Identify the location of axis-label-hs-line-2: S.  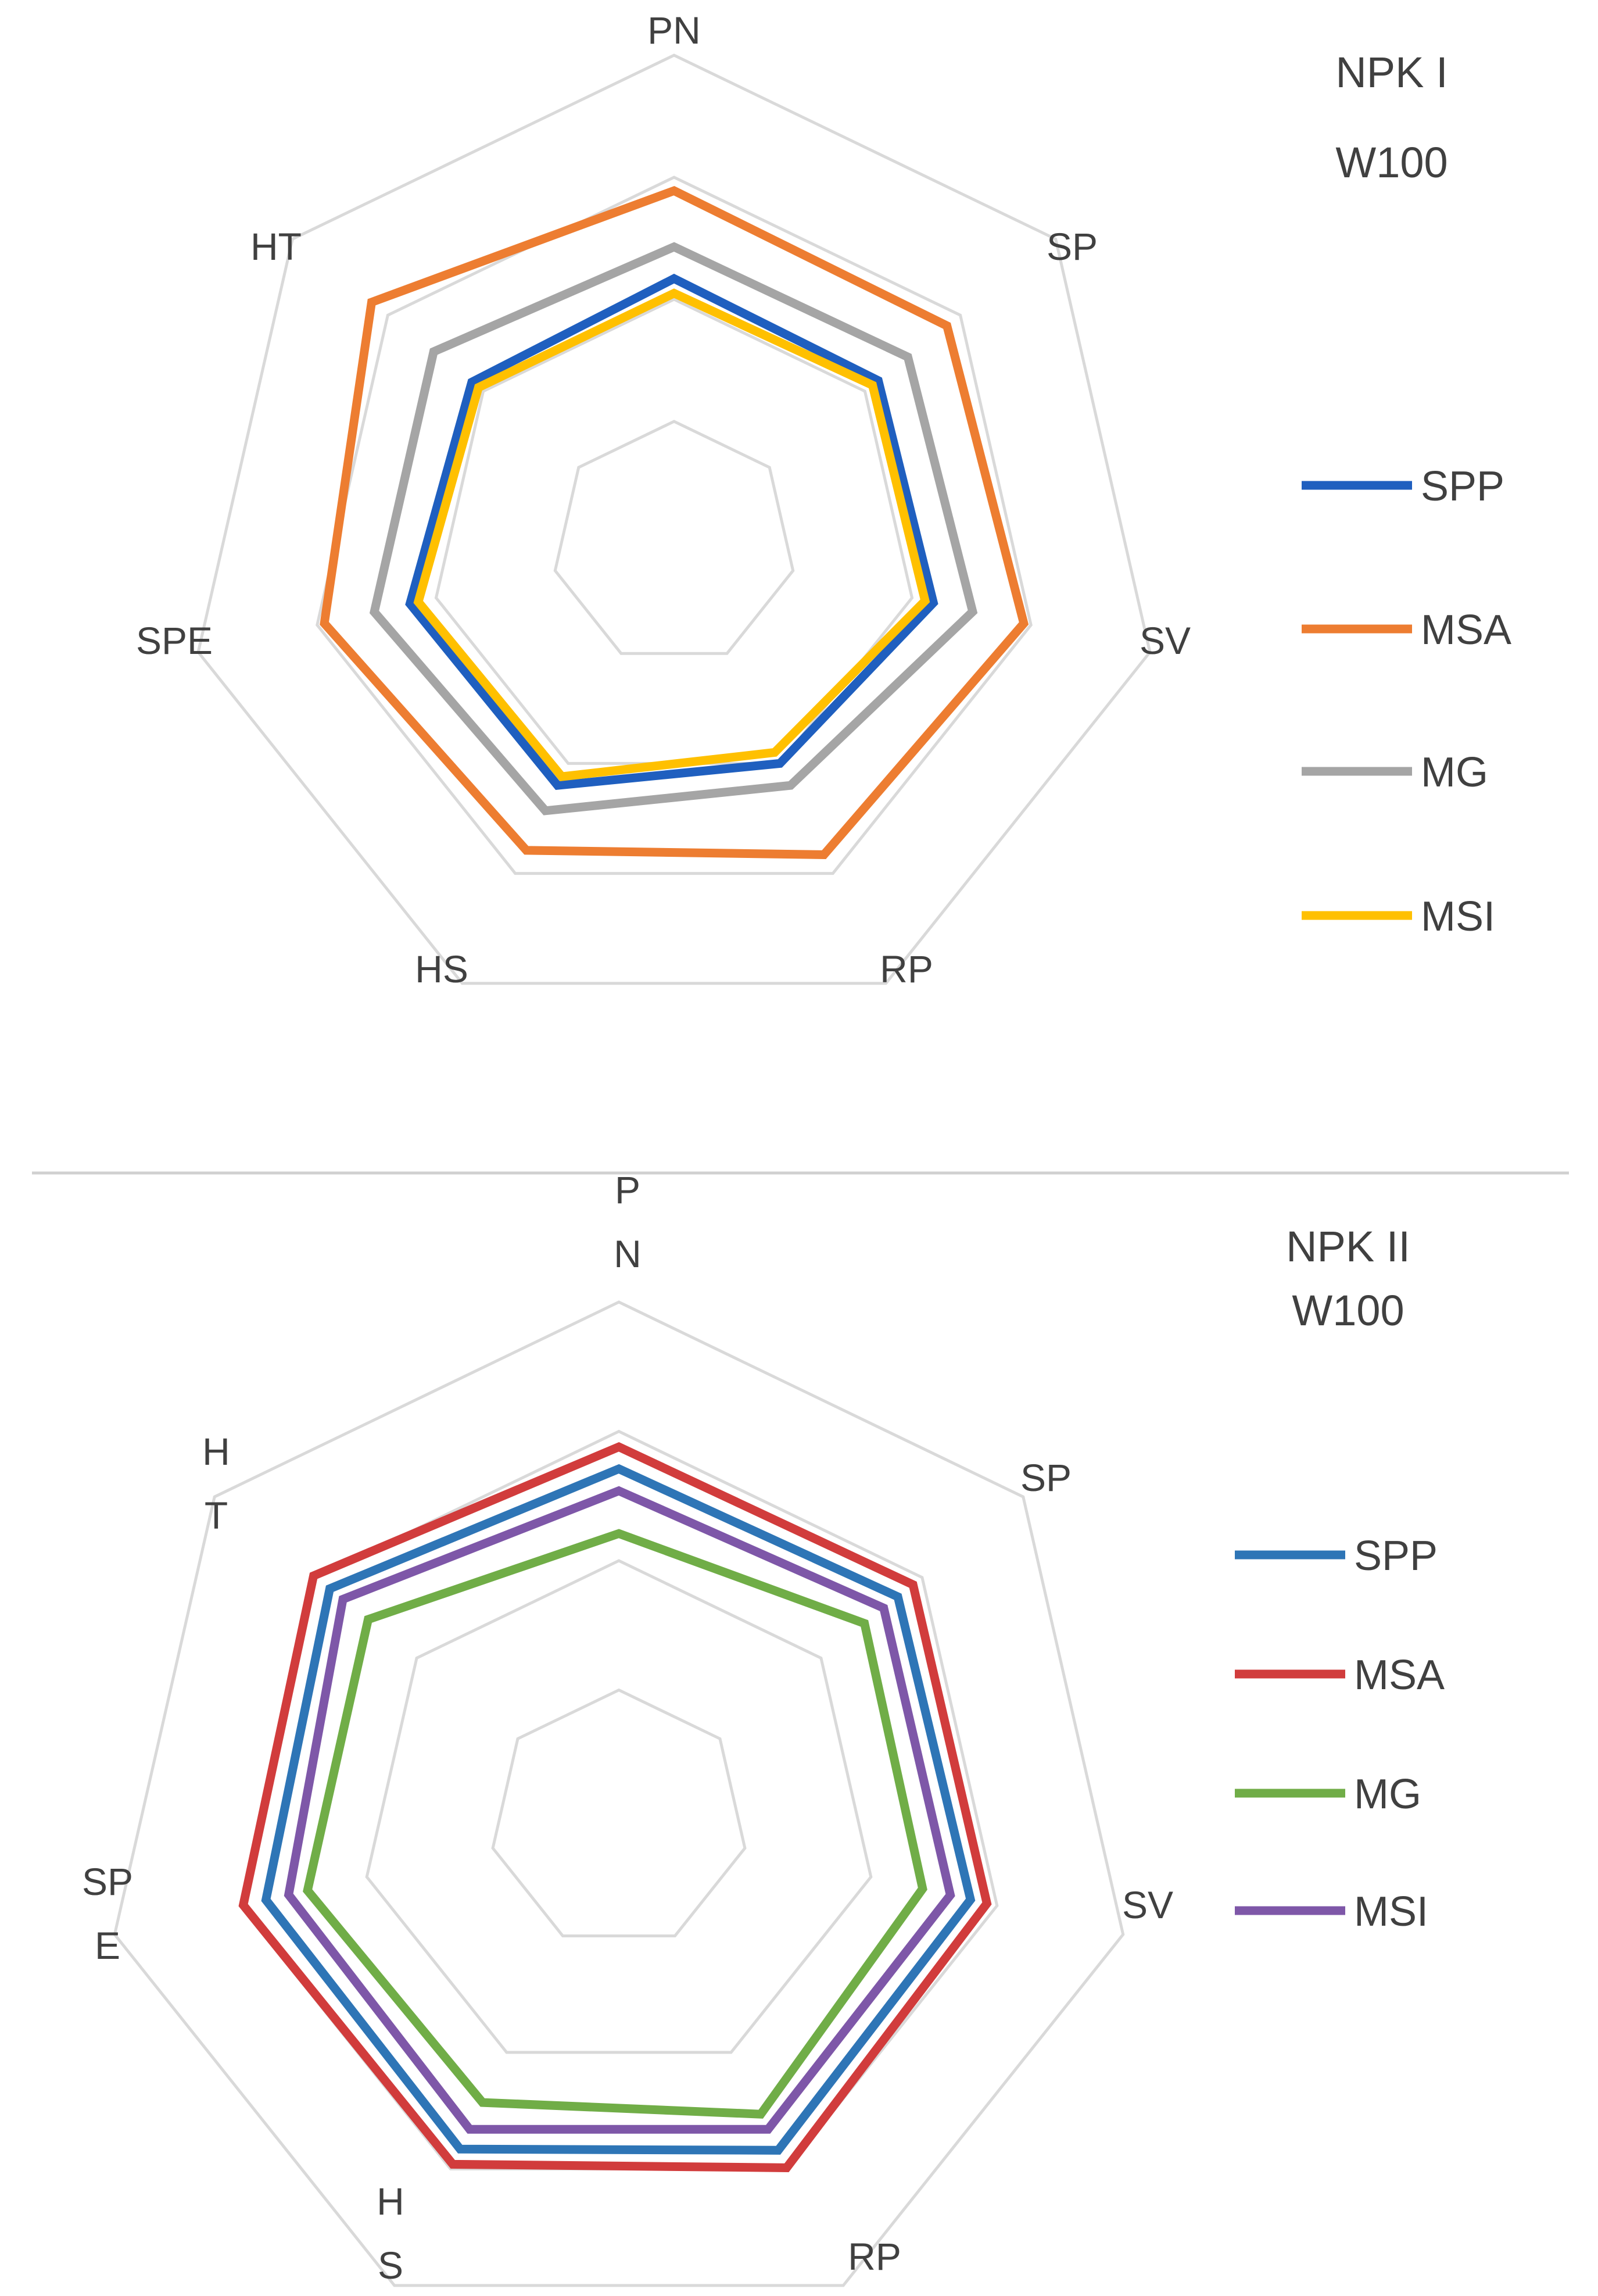
(391, 2265).